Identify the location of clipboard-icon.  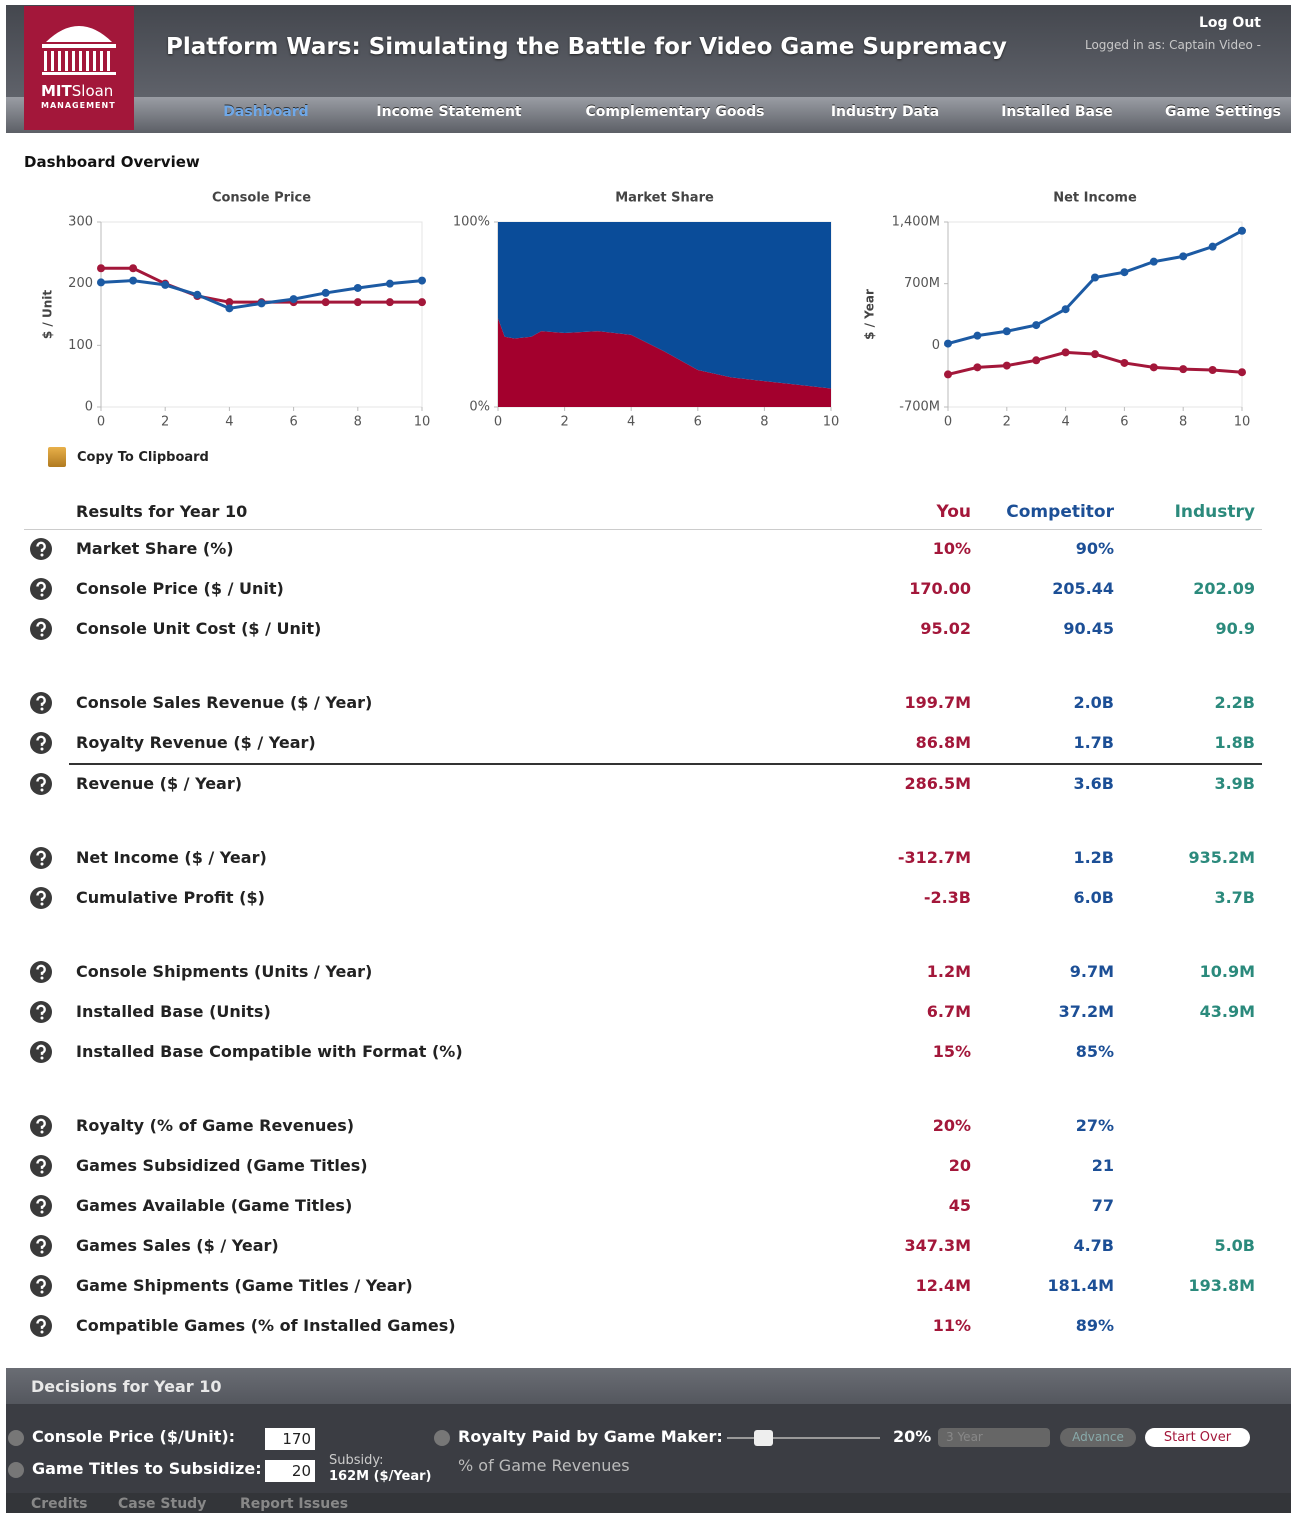
(57, 457).